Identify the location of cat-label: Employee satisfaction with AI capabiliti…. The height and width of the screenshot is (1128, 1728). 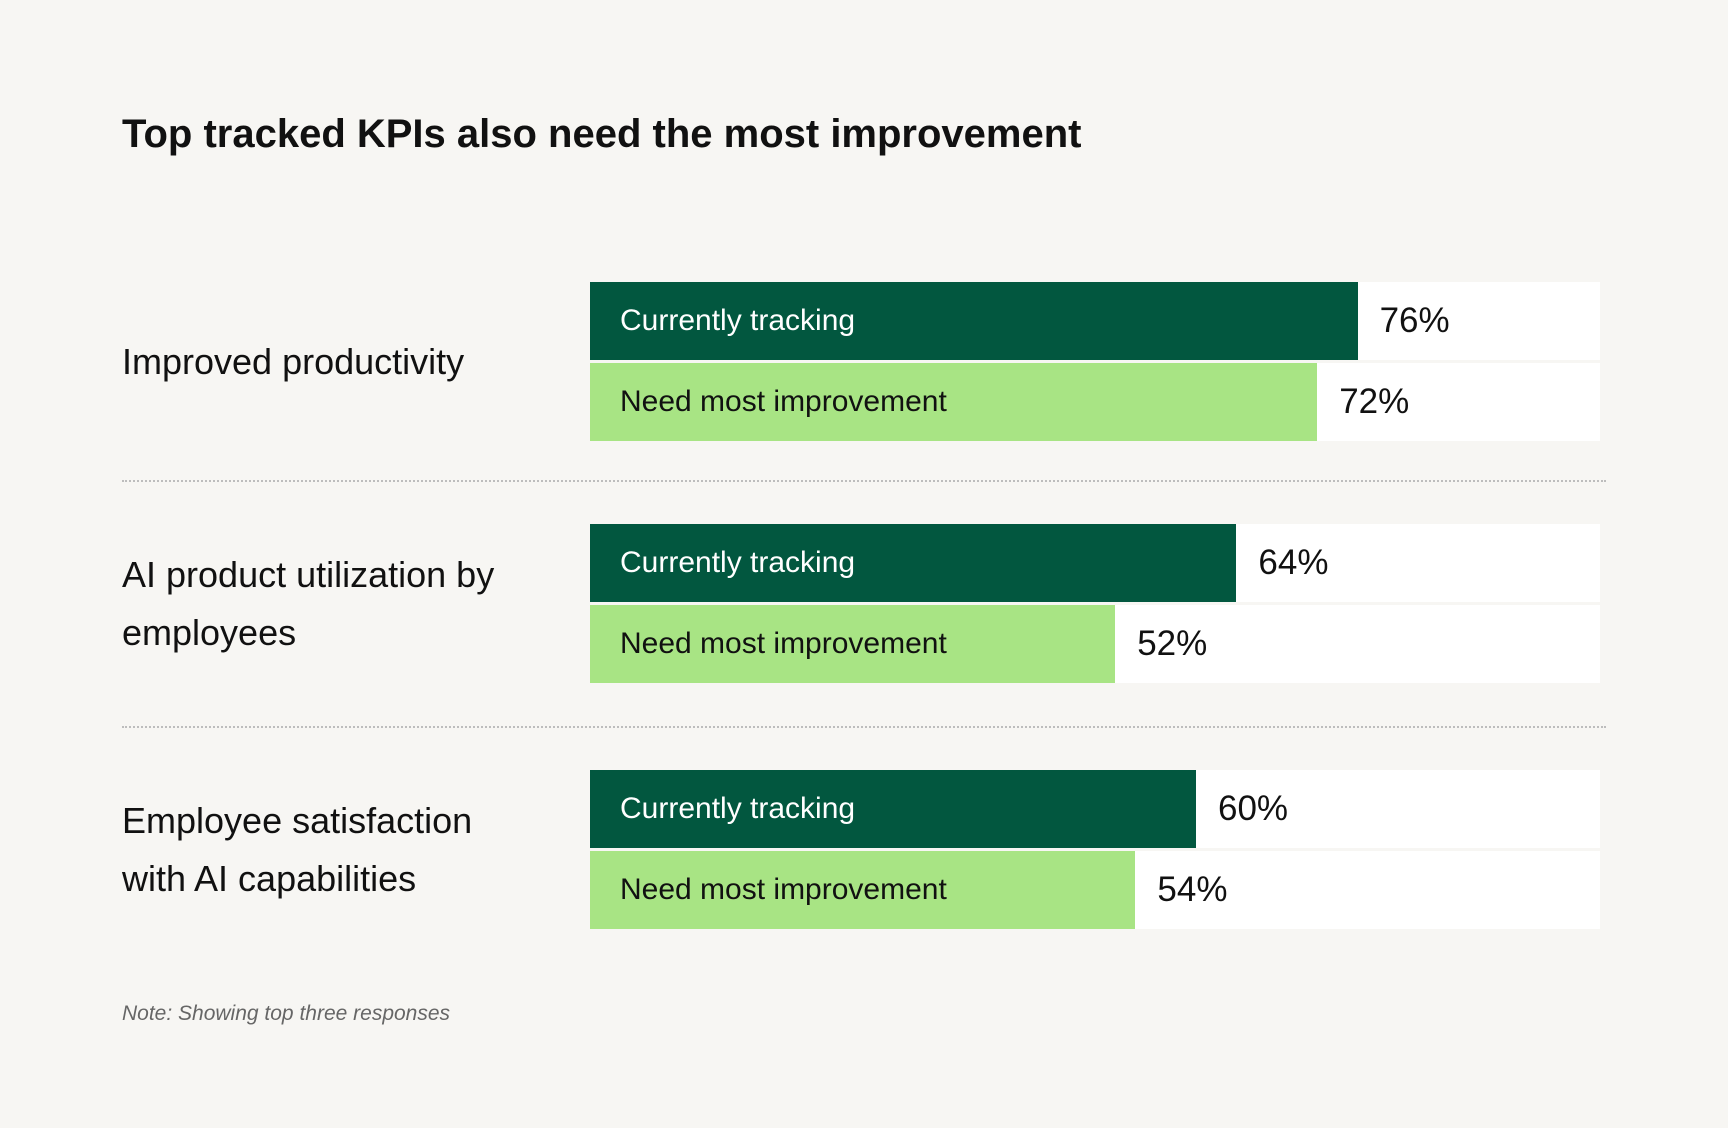
(297, 849).